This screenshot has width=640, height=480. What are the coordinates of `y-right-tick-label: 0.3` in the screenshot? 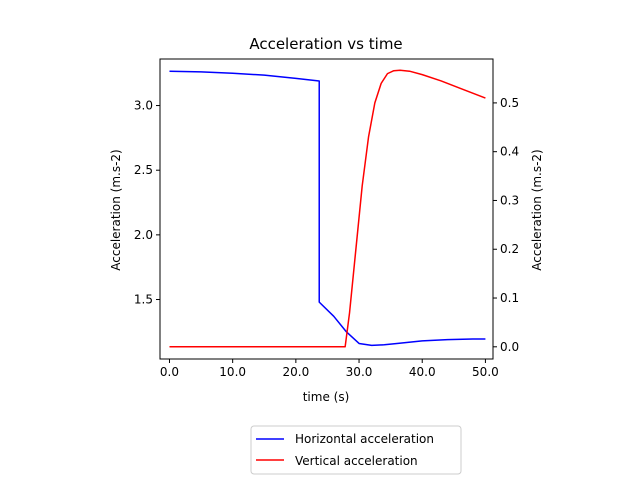 It's located at (509, 200).